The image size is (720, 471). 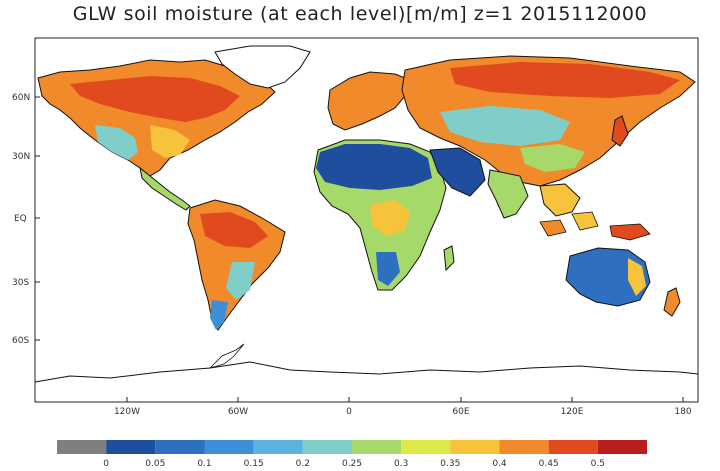 I want to click on lon-label-120w: 120W, so click(x=127, y=412).